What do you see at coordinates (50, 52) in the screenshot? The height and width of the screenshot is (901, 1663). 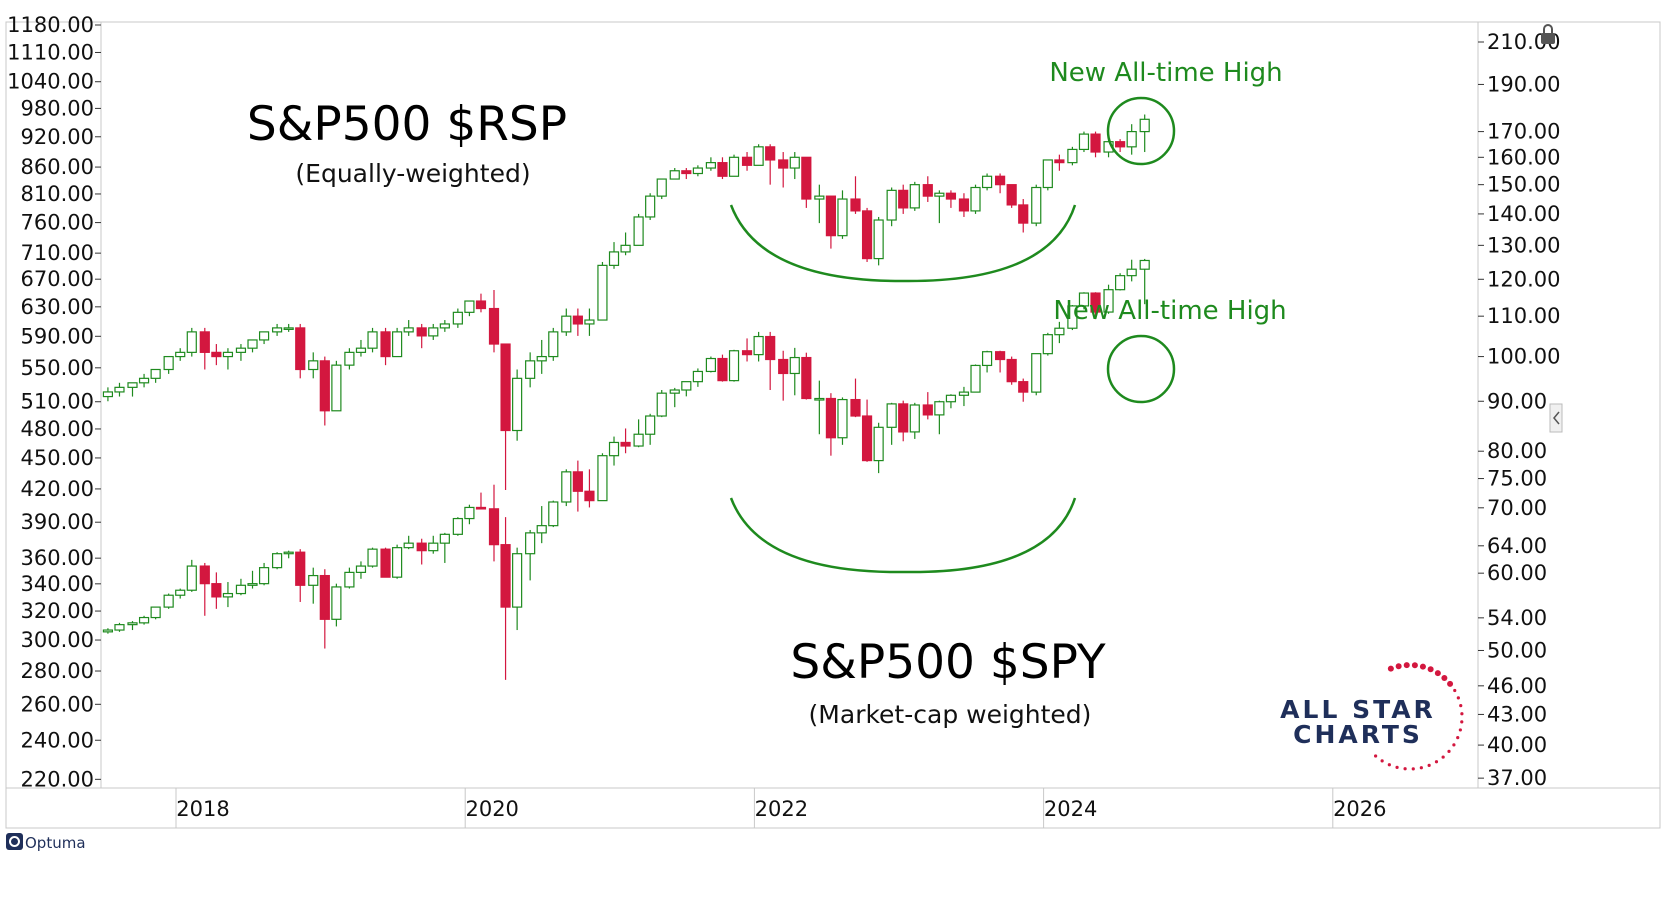 I see `left-tick-label: 1110.00` at bounding box center [50, 52].